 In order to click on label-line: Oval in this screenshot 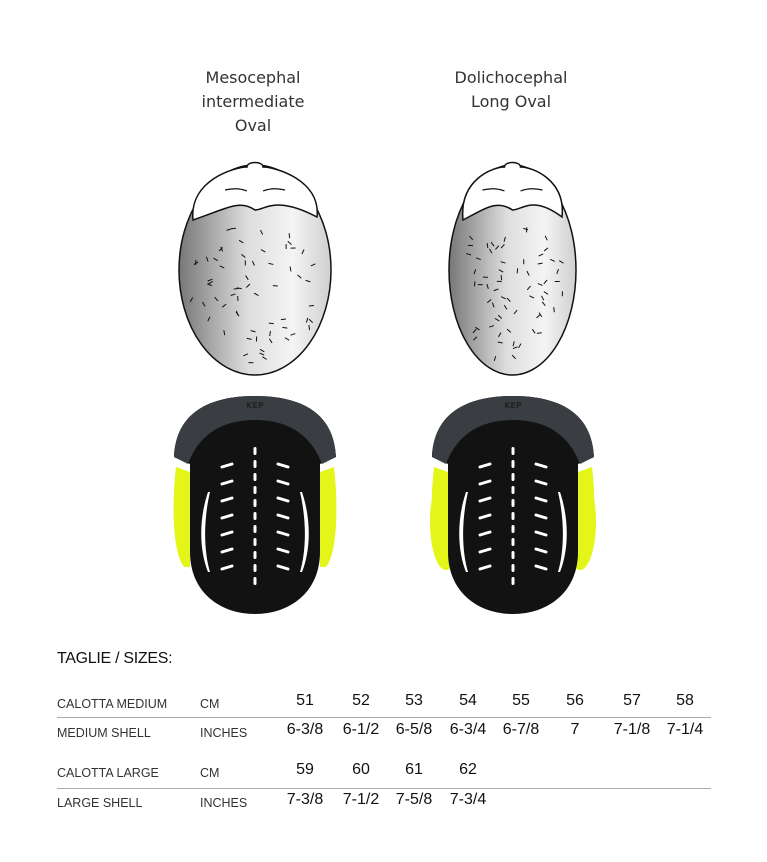, I will do `click(253, 125)`.